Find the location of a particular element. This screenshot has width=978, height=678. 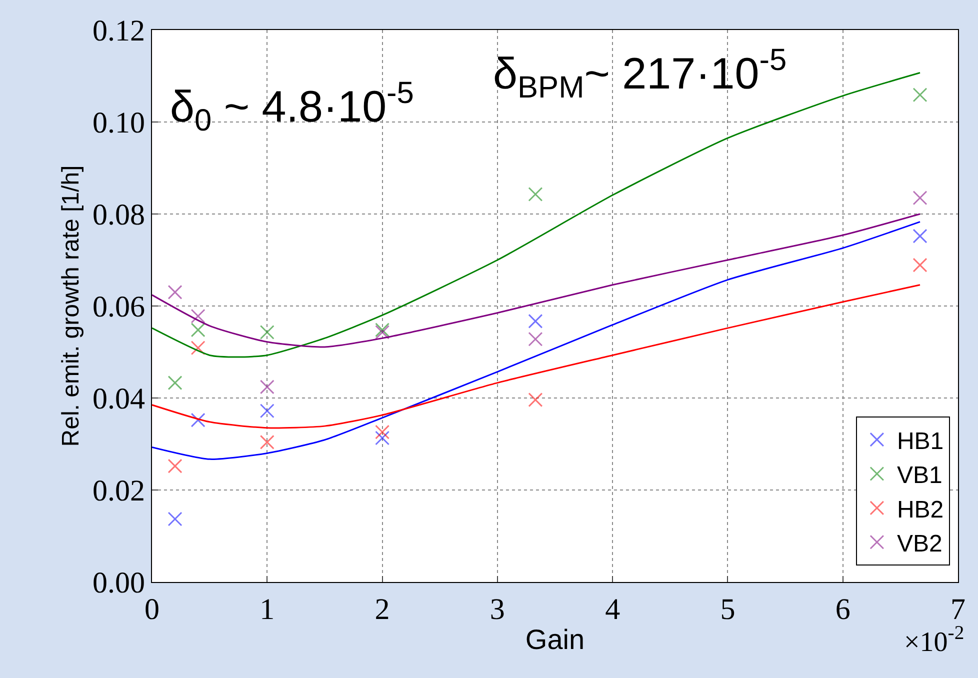

x-tick-label: 0 is located at coordinates (152, 609).